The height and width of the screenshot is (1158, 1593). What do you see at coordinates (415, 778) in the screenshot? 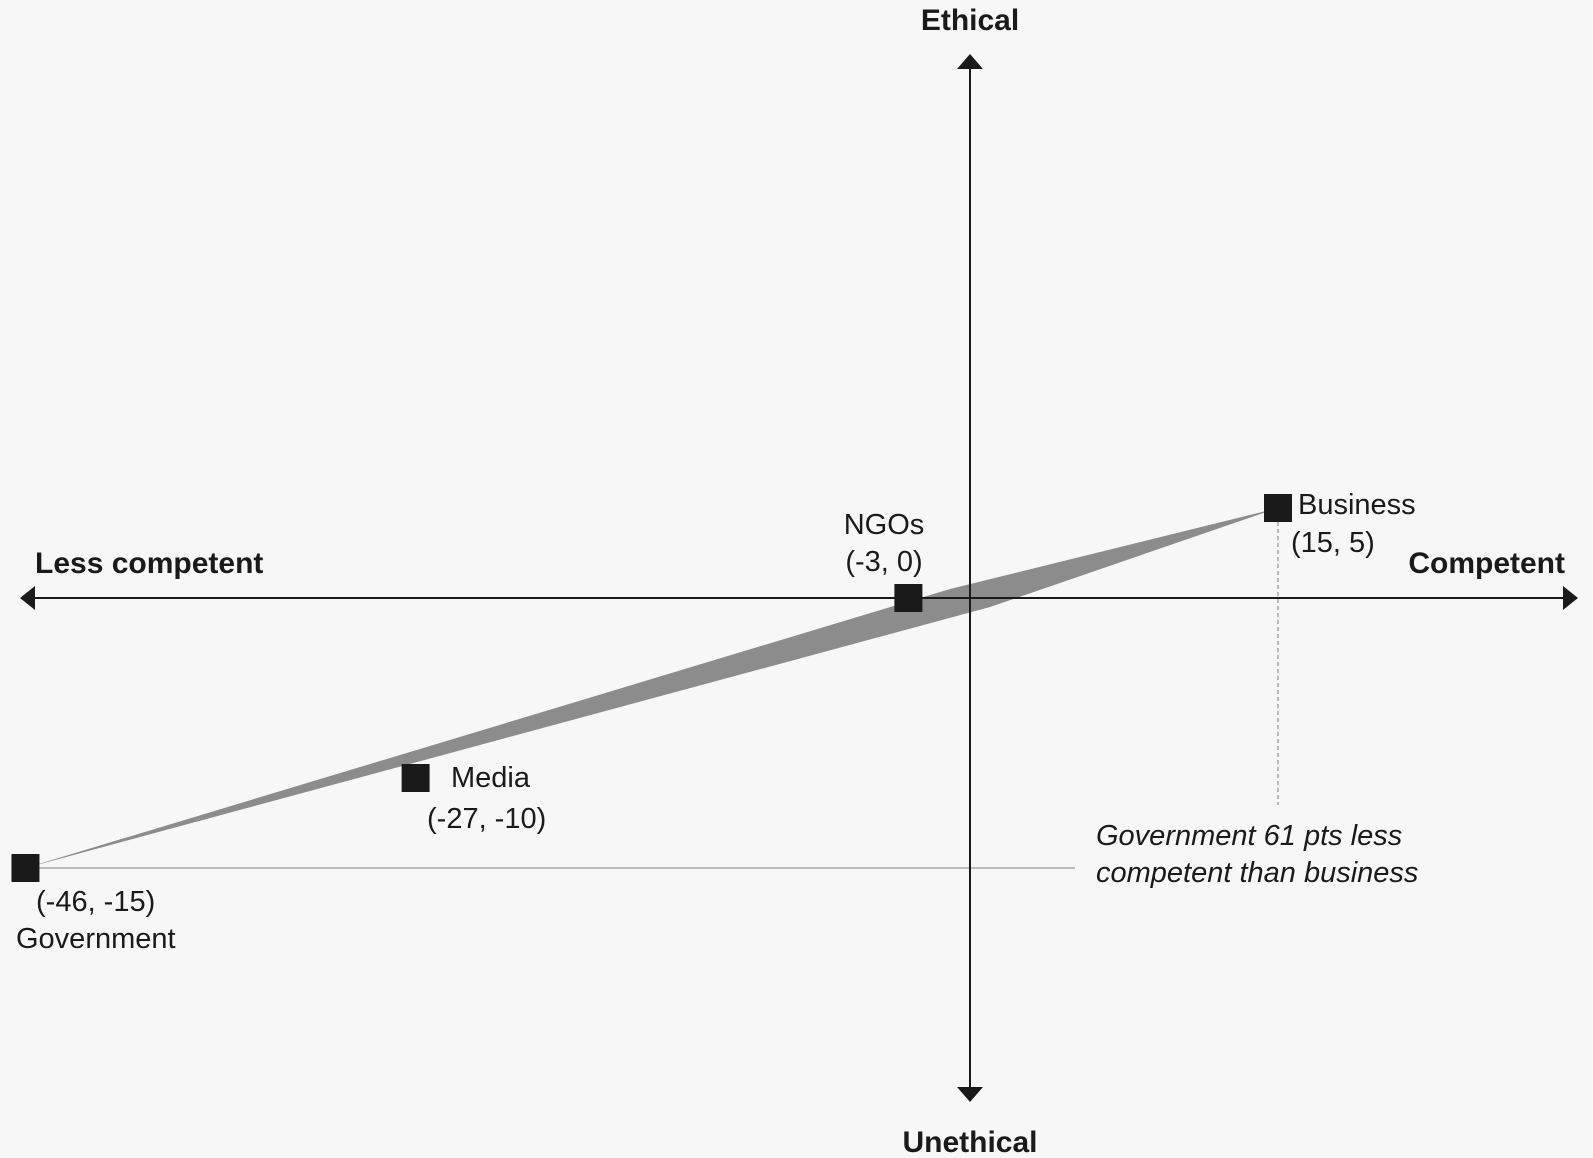
I see `media-marker` at bounding box center [415, 778].